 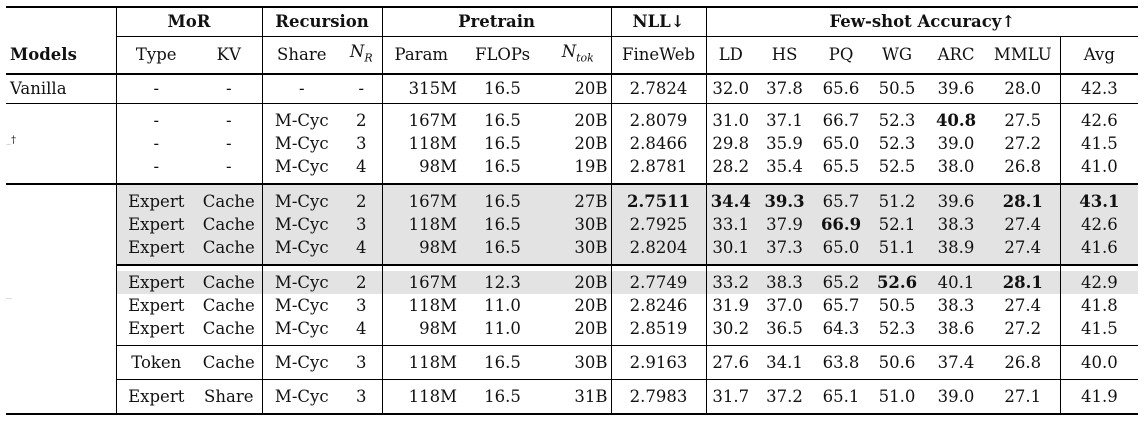 What do you see at coordinates (1023, 397) in the screenshot?
I see `cell-mmlu: 27.1` at bounding box center [1023, 397].